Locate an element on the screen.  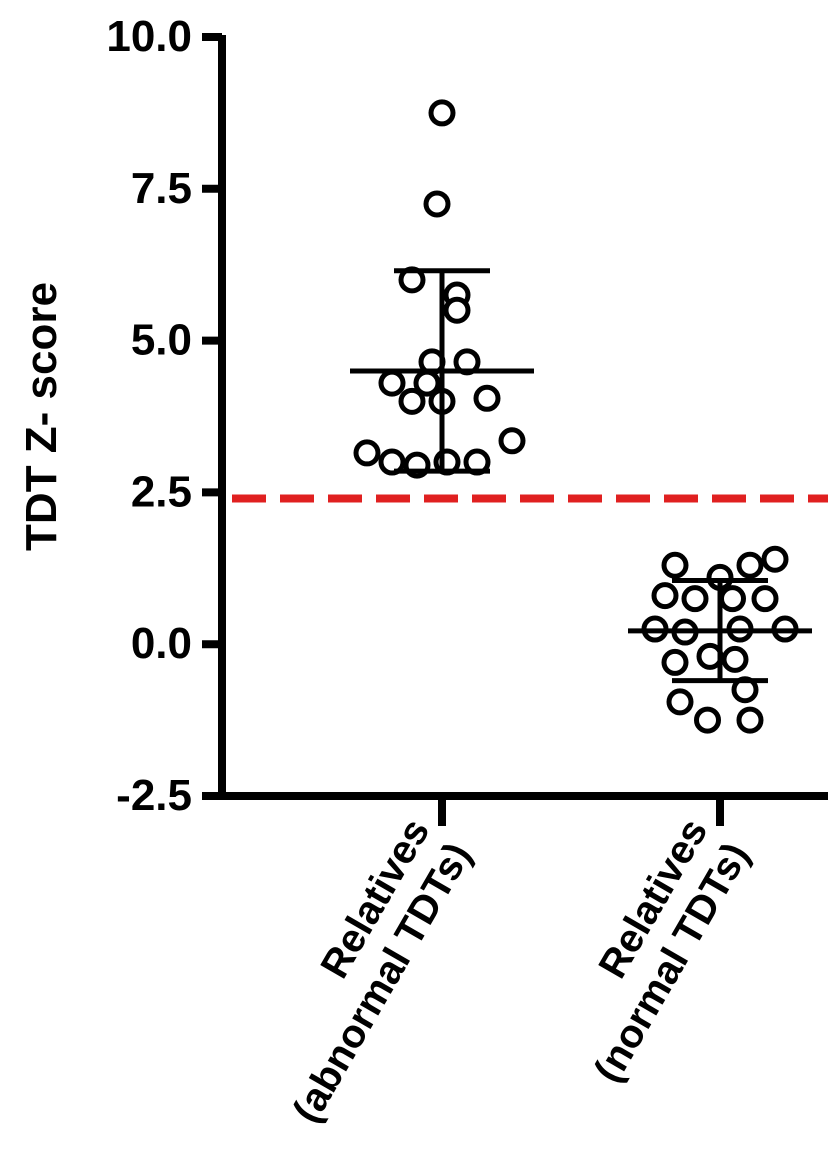
y-tick-label: 2.5 is located at coordinates (161, 491).